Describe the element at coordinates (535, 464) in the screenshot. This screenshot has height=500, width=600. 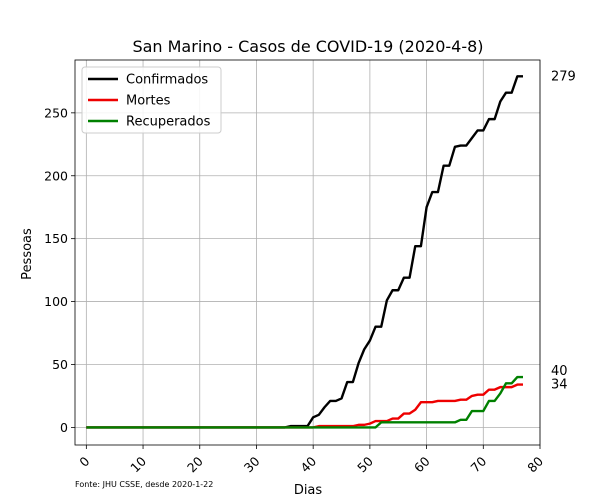
I see `x-tick-label: 80` at that location.